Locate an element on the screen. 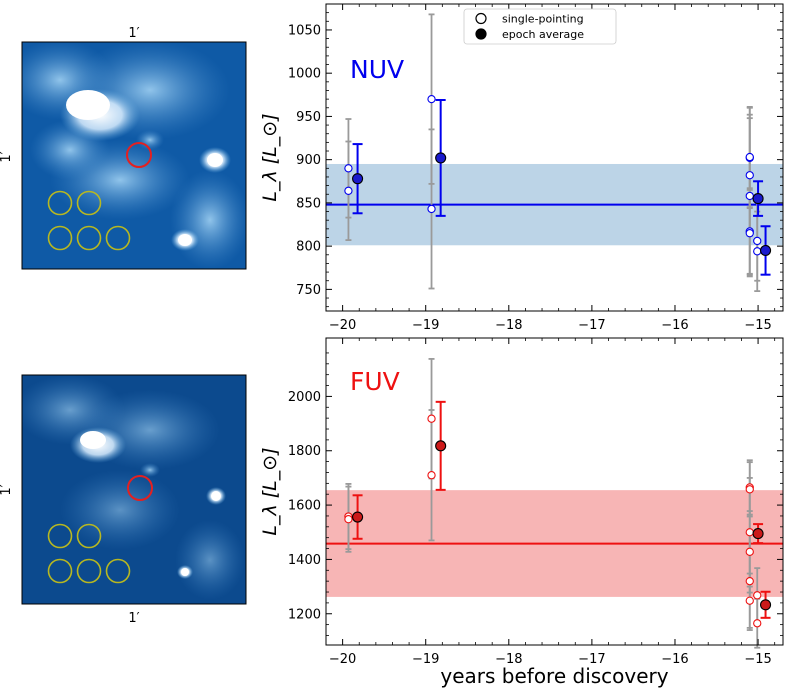 This screenshot has width=789, height=690. fuv-y-axis-label: L_λ [L_⊙] is located at coordinates (270, 491).